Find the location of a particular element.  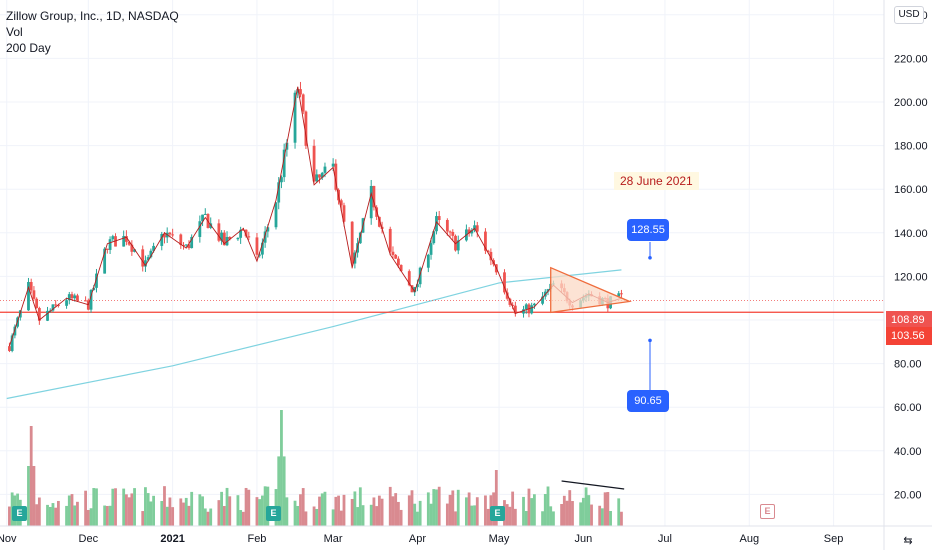

time-tick-label: Dec is located at coordinates (89, 539).